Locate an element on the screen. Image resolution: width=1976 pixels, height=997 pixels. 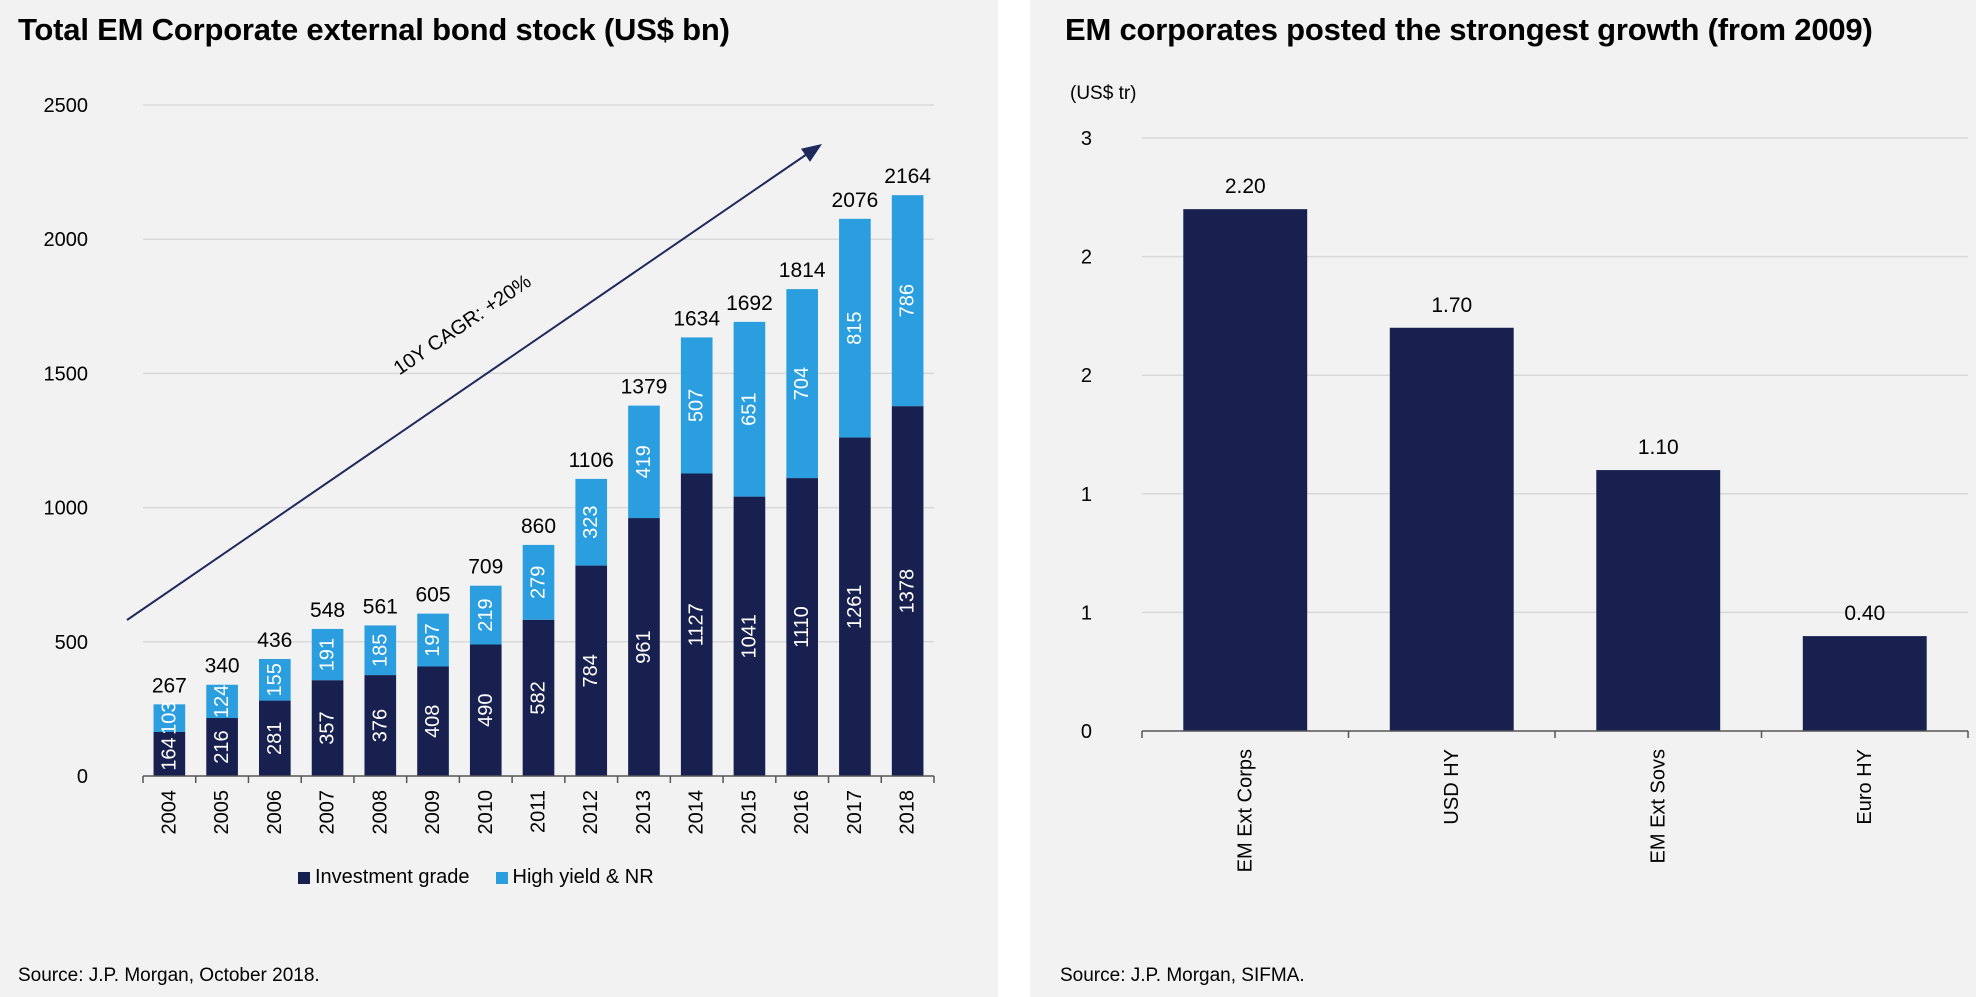
segment-label-high-yield: 279 is located at coordinates (539, 582).